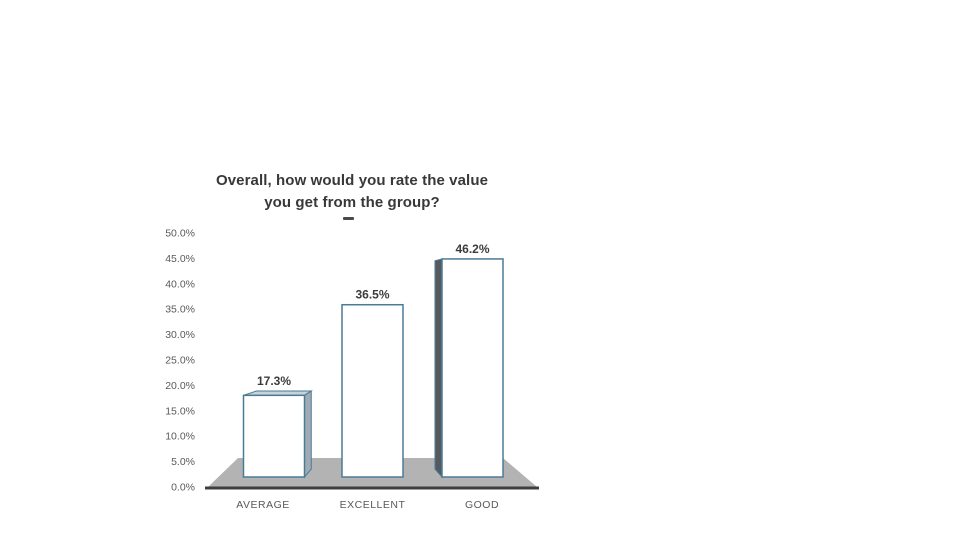 The width and height of the screenshot is (980, 551). I want to click on bar-excellent, so click(372, 390).